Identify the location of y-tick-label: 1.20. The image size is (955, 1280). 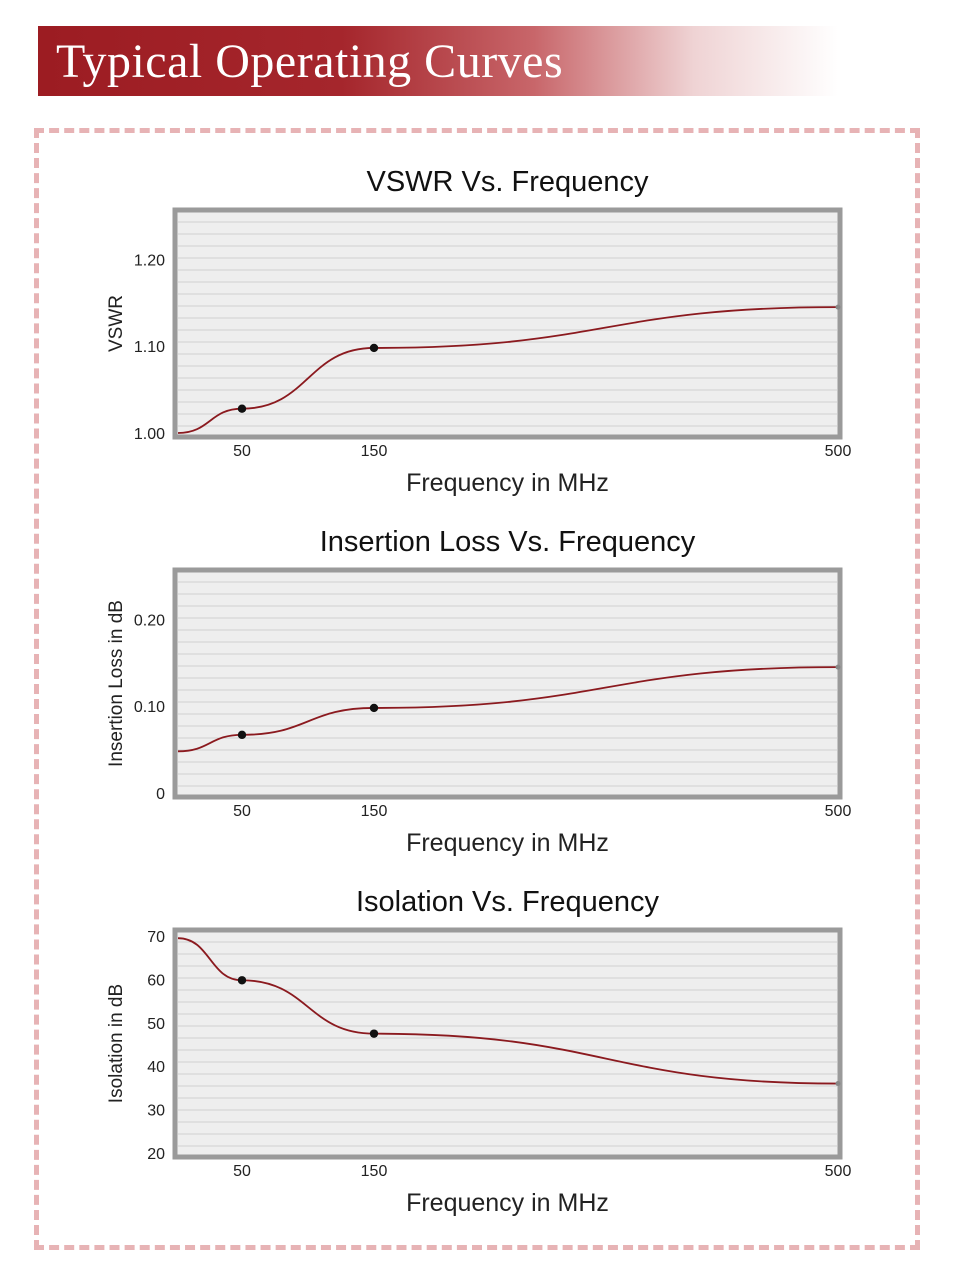
(149, 260).